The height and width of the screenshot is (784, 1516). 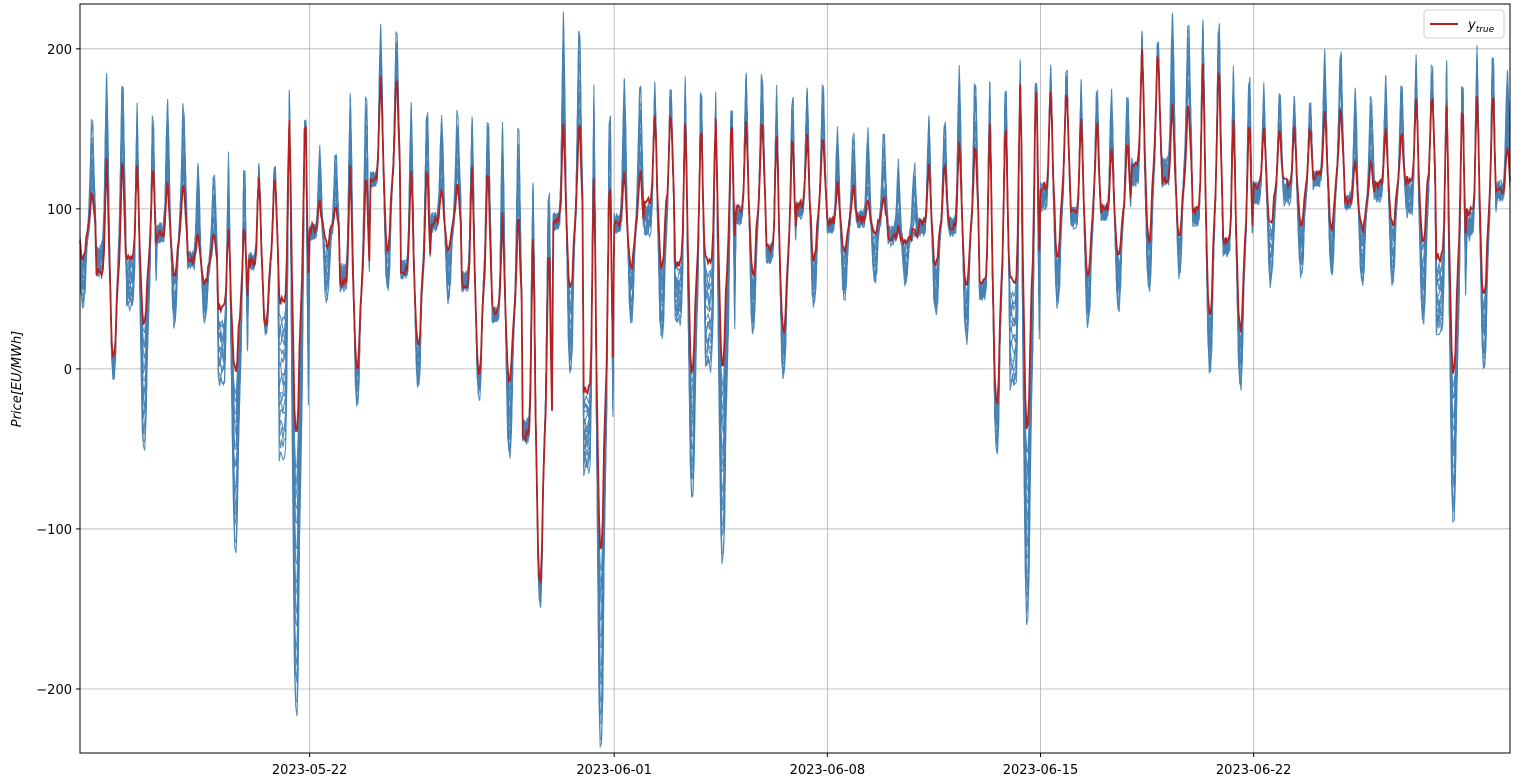 What do you see at coordinates (17, 379) in the screenshot?
I see `y-axis-label: Price[EU/MWh]` at bounding box center [17, 379].